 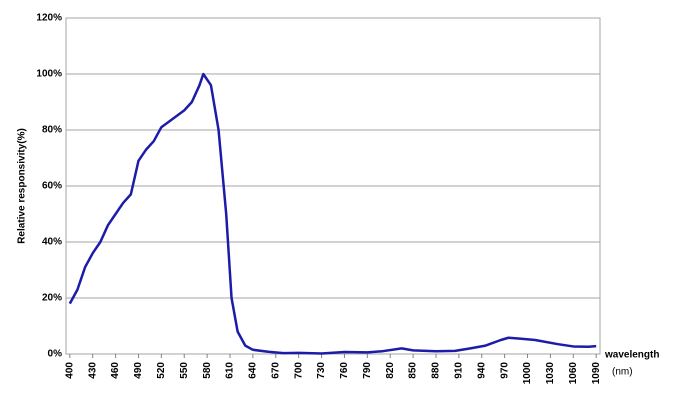 What do you see at coordinates (49, 74) in the screenshot?
I see `y-tick-label: 100%` at bounding box center [49, 74].